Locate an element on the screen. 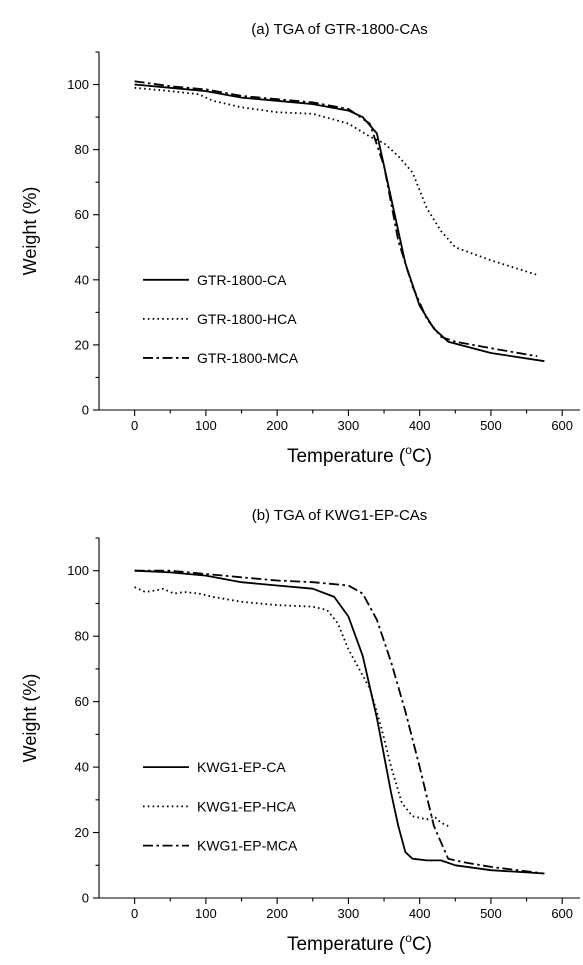 The image size is (583, 965). series-line-gtr-1800-hca is located at coordinates (336, 181).